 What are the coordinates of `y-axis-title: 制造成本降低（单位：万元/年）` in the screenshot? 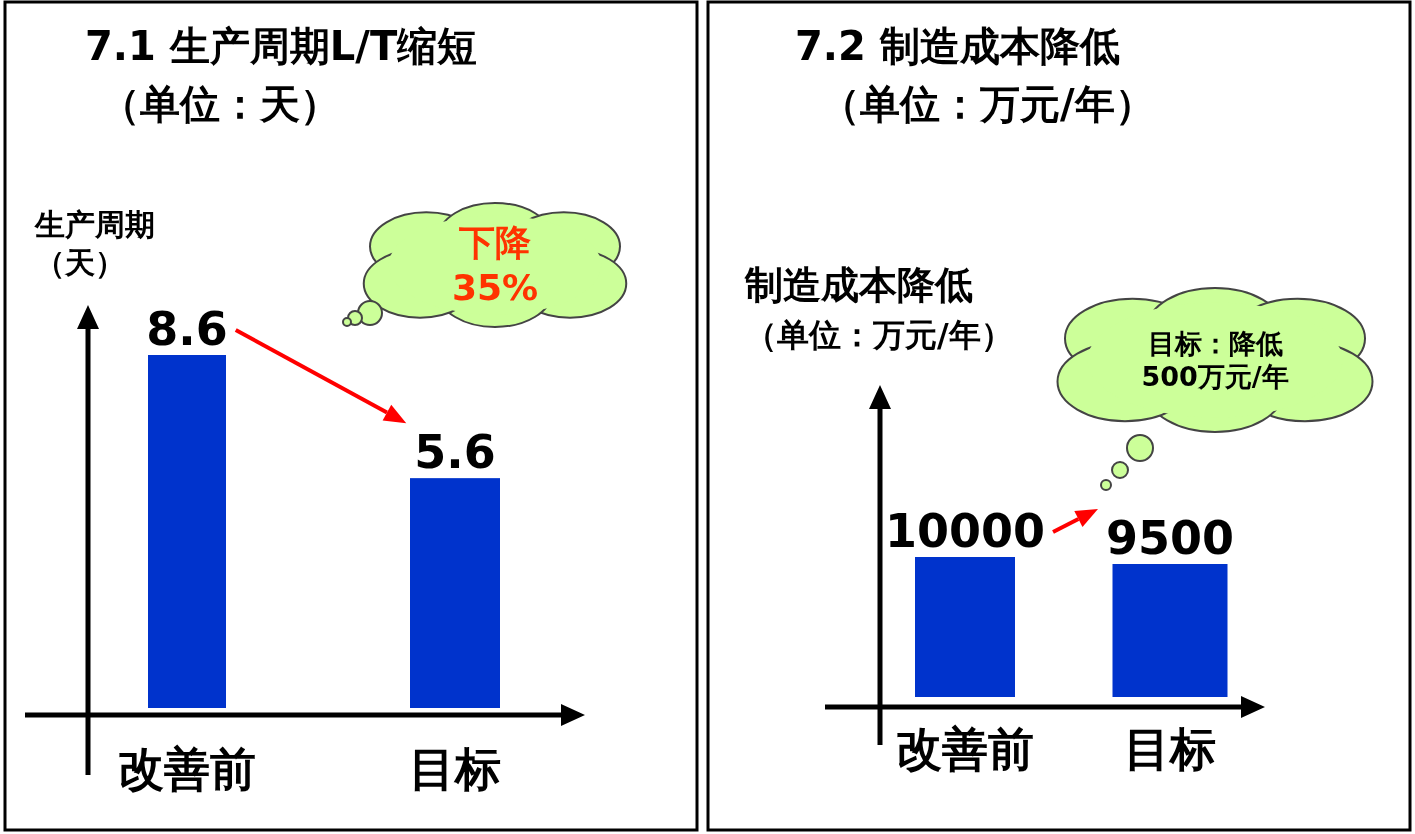 It's located at (878, 308).